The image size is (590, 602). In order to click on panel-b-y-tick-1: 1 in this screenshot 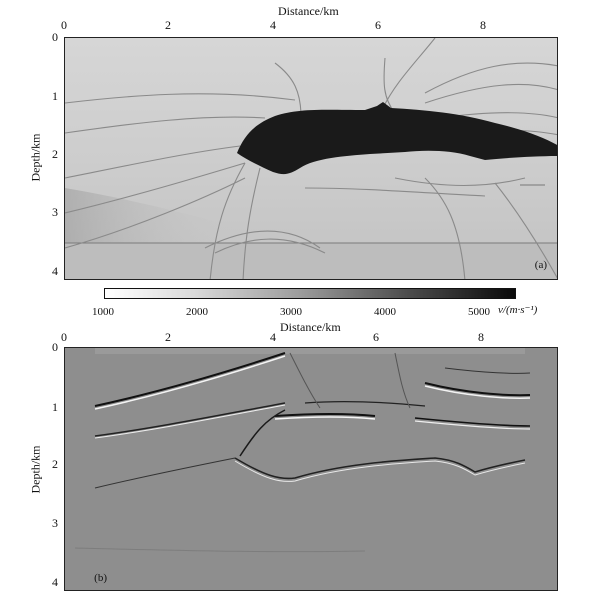, I will do `click(55, 407)`.